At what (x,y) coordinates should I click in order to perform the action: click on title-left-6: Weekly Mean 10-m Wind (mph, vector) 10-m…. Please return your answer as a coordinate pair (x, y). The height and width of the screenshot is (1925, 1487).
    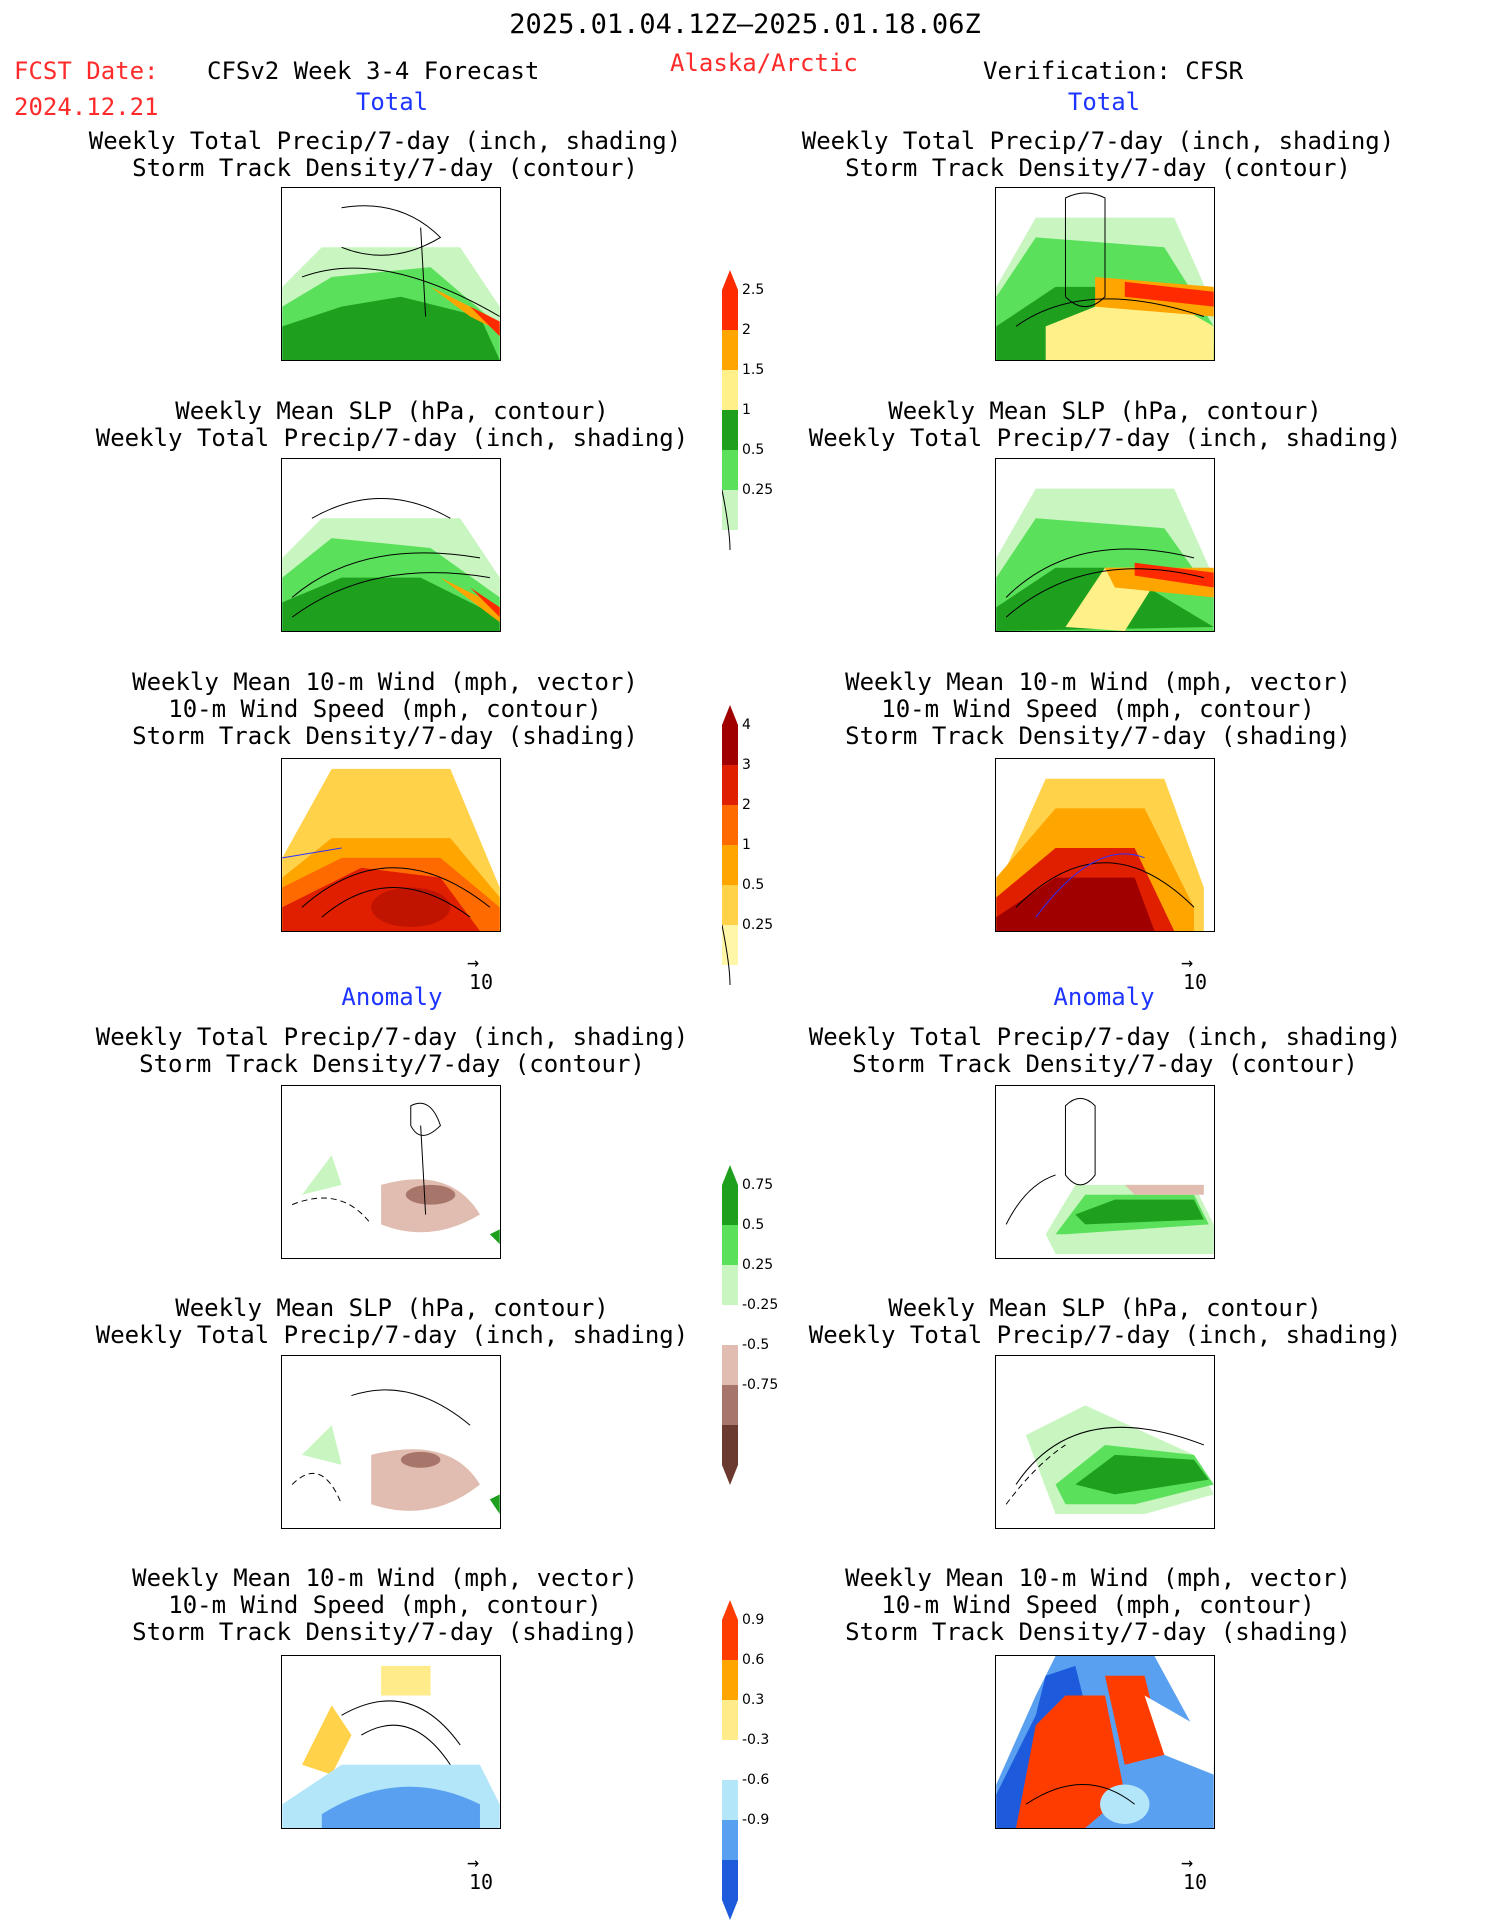
    Looking at the image, I should click on (385, 1605).